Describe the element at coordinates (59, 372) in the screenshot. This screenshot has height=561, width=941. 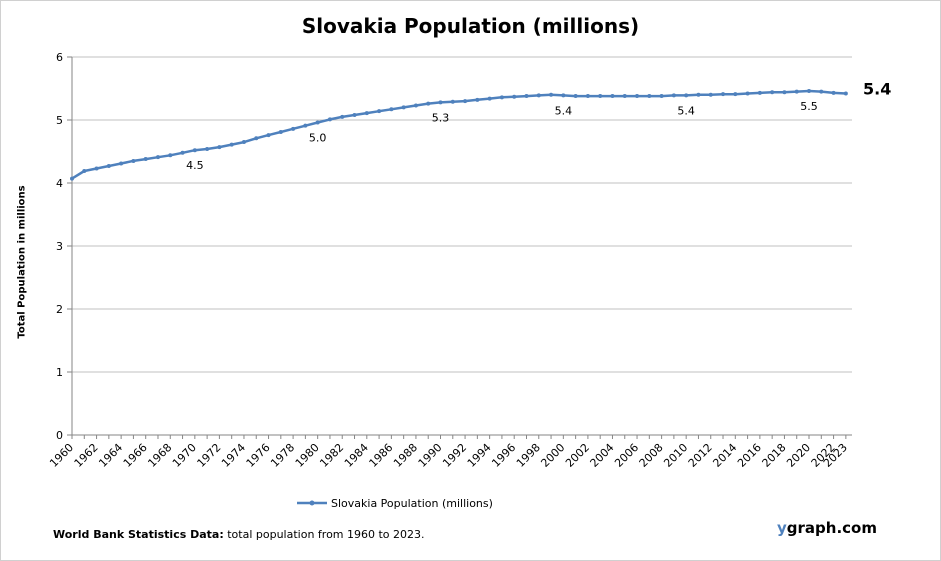
I see `y-tick-label: 1` at that location.